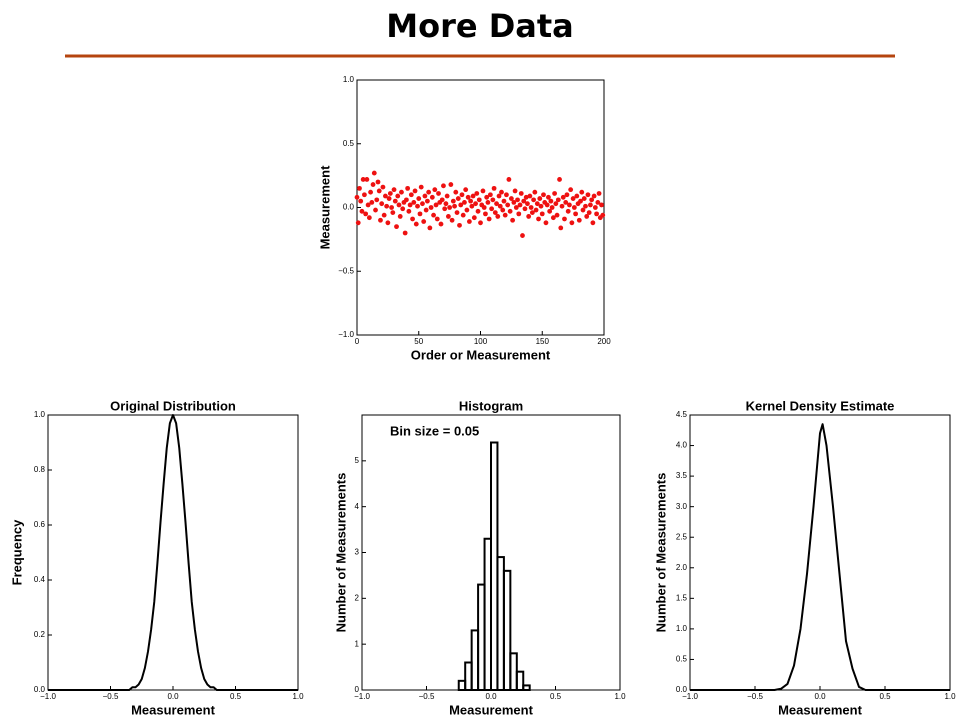  What do you see at coordinates (40, 524) in the screenshot?
I see `y-tick-label: 0.6` at bounding box center [40, 524].